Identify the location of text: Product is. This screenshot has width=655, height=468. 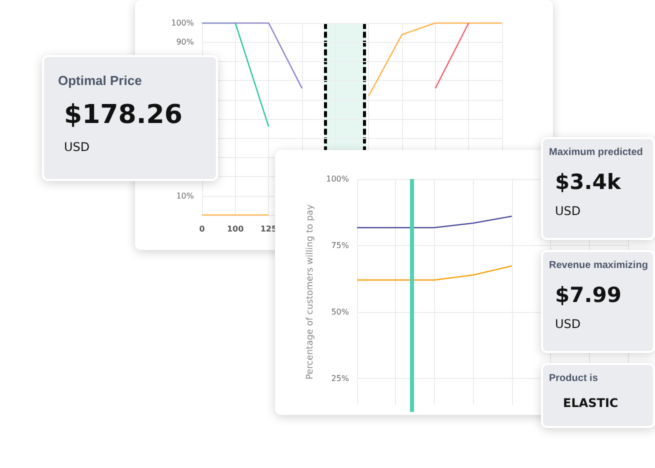
(574, 378).